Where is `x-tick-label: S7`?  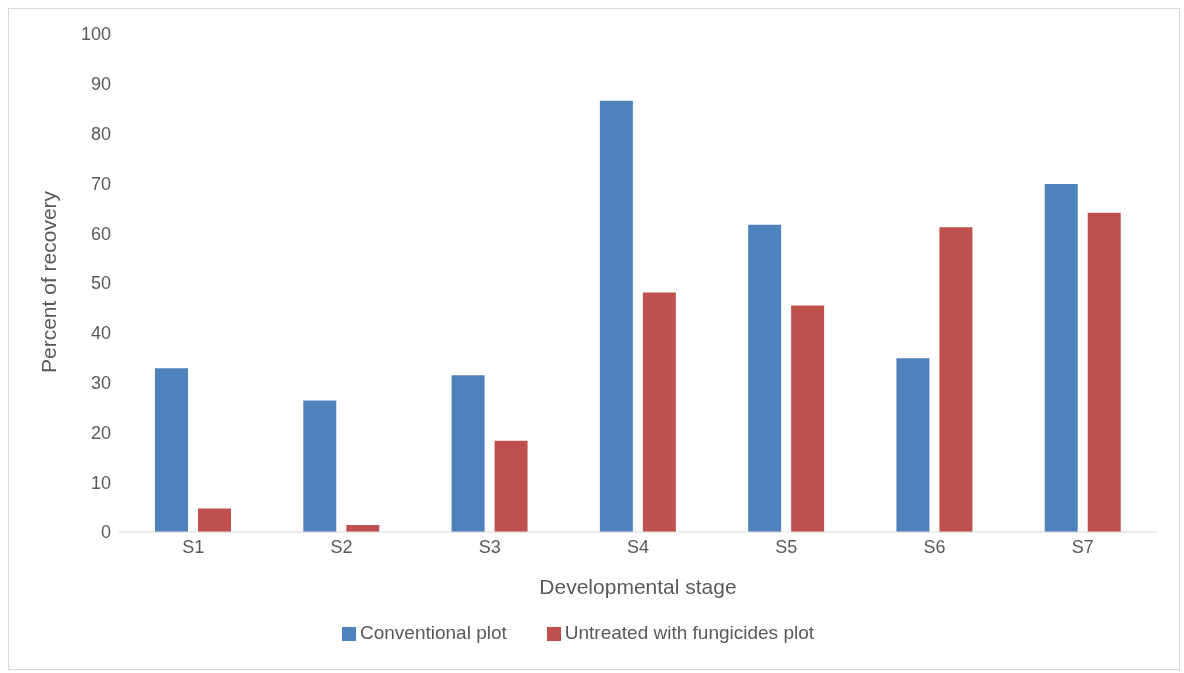 x-tick-label: S7 is located at coordinates (1082, 546).